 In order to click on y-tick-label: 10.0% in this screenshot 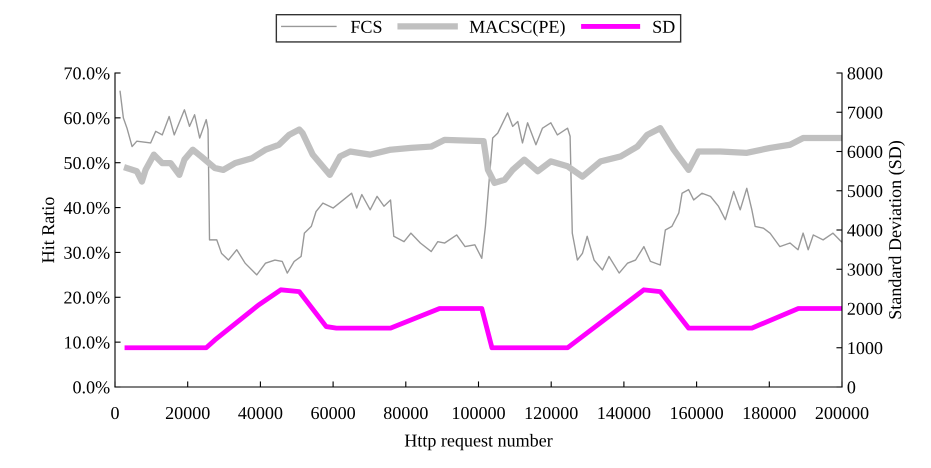, I will do `click(87, 342)`.